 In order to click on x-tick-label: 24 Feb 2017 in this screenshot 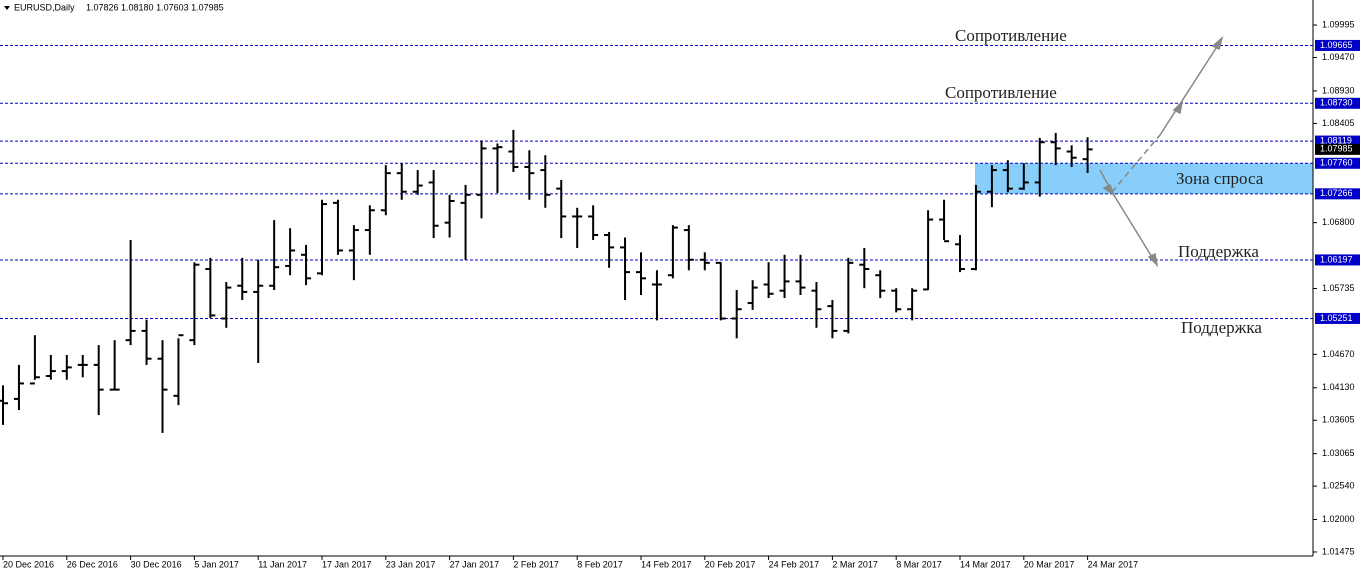, I will do `click(794, 564)`.